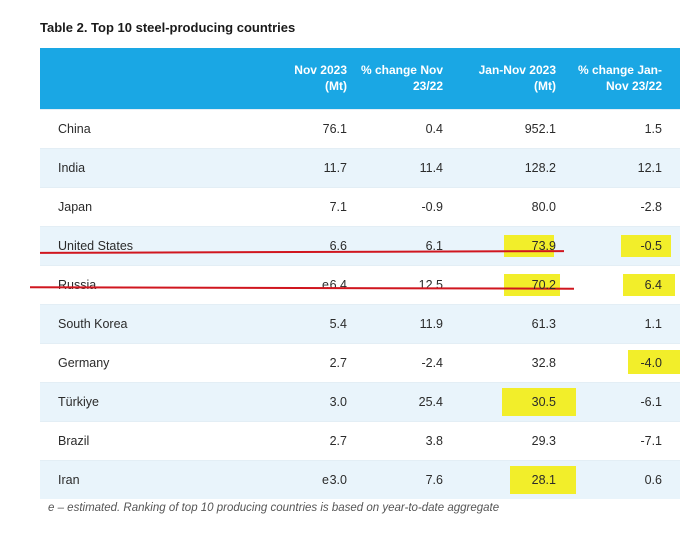 The width and height of the screenshot is (700, 551). What do you see at coordinates (360, 440) in the screenshot?
I see `table-row: Brazil 2.7 3.8 29.3 -7.1` at bounding box center [360, 440].